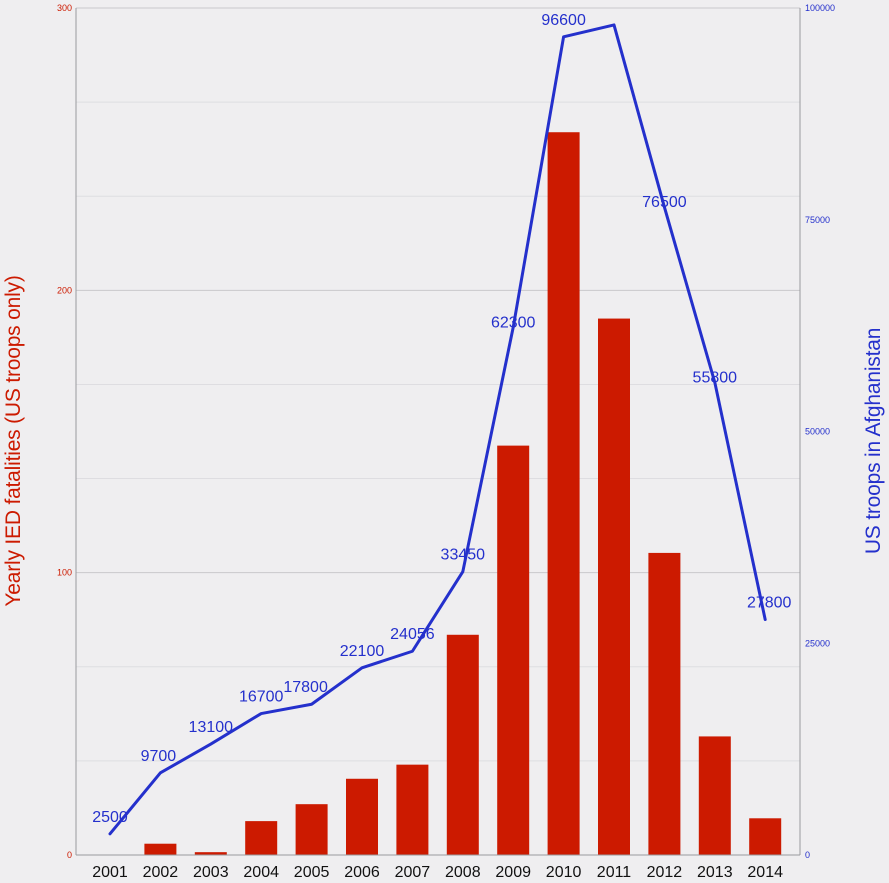  I want to click on x-tick-label: 2012, so click(665, 872).